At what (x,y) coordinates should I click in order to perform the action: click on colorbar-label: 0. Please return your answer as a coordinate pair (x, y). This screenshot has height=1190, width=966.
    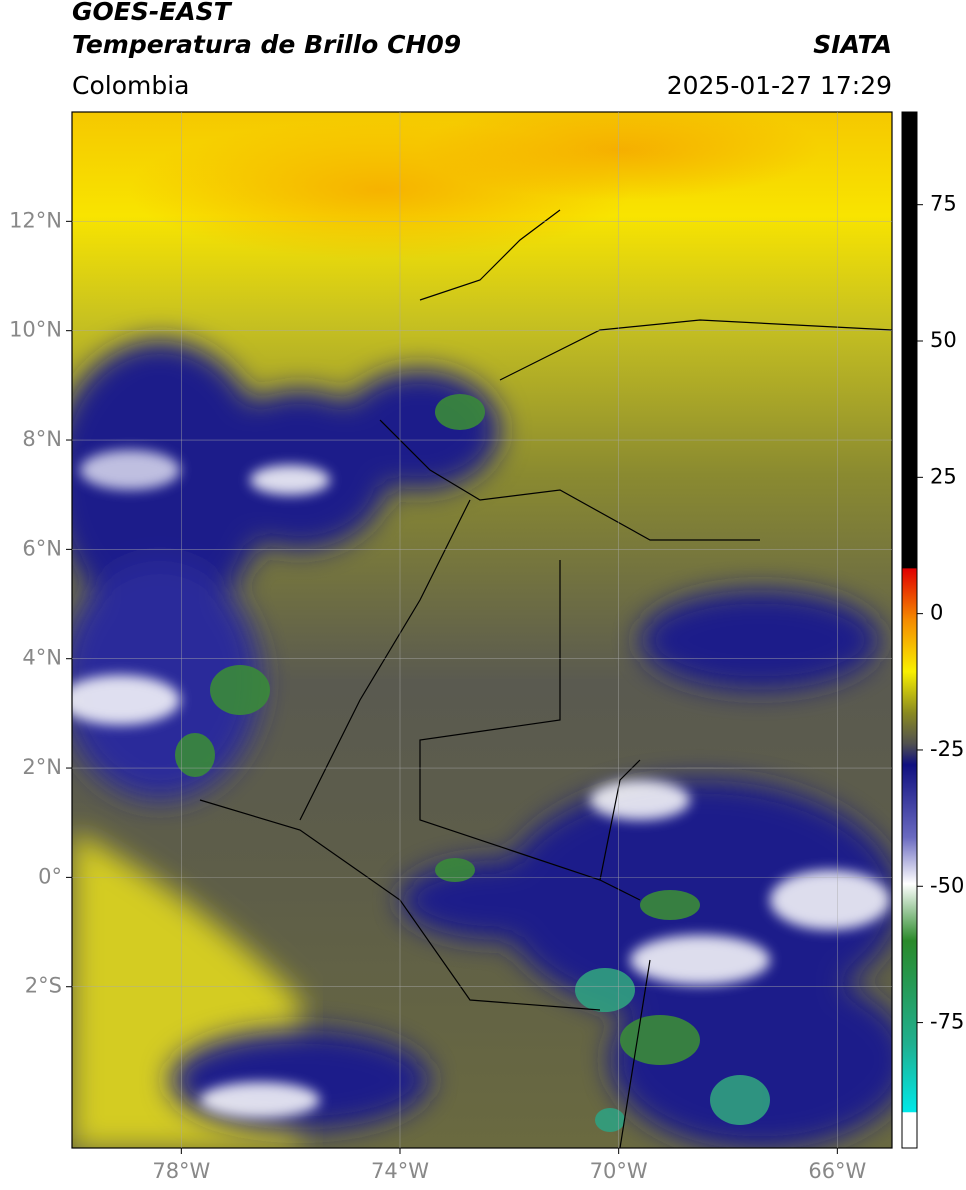
    Looking at the image, I should click on (936, 613).